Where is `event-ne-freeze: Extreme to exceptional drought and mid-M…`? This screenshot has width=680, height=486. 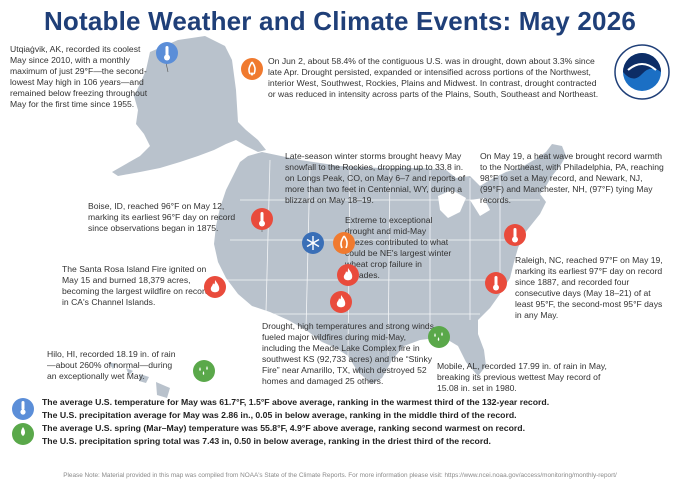
event-ne-freeze: Extreme to exceptional drought and mid-M… is located at coordinates (398, 247).